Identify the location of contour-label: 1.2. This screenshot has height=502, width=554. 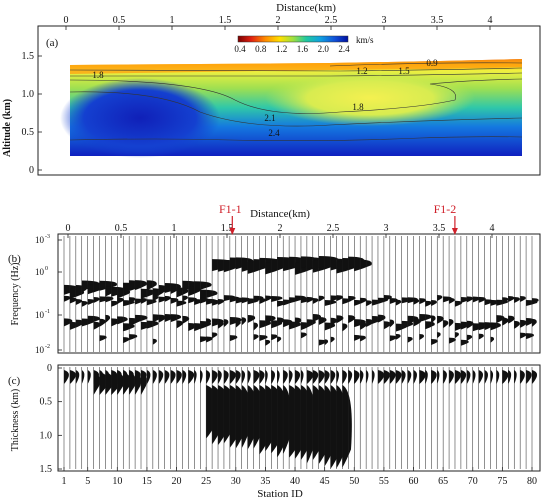
(361, 71).